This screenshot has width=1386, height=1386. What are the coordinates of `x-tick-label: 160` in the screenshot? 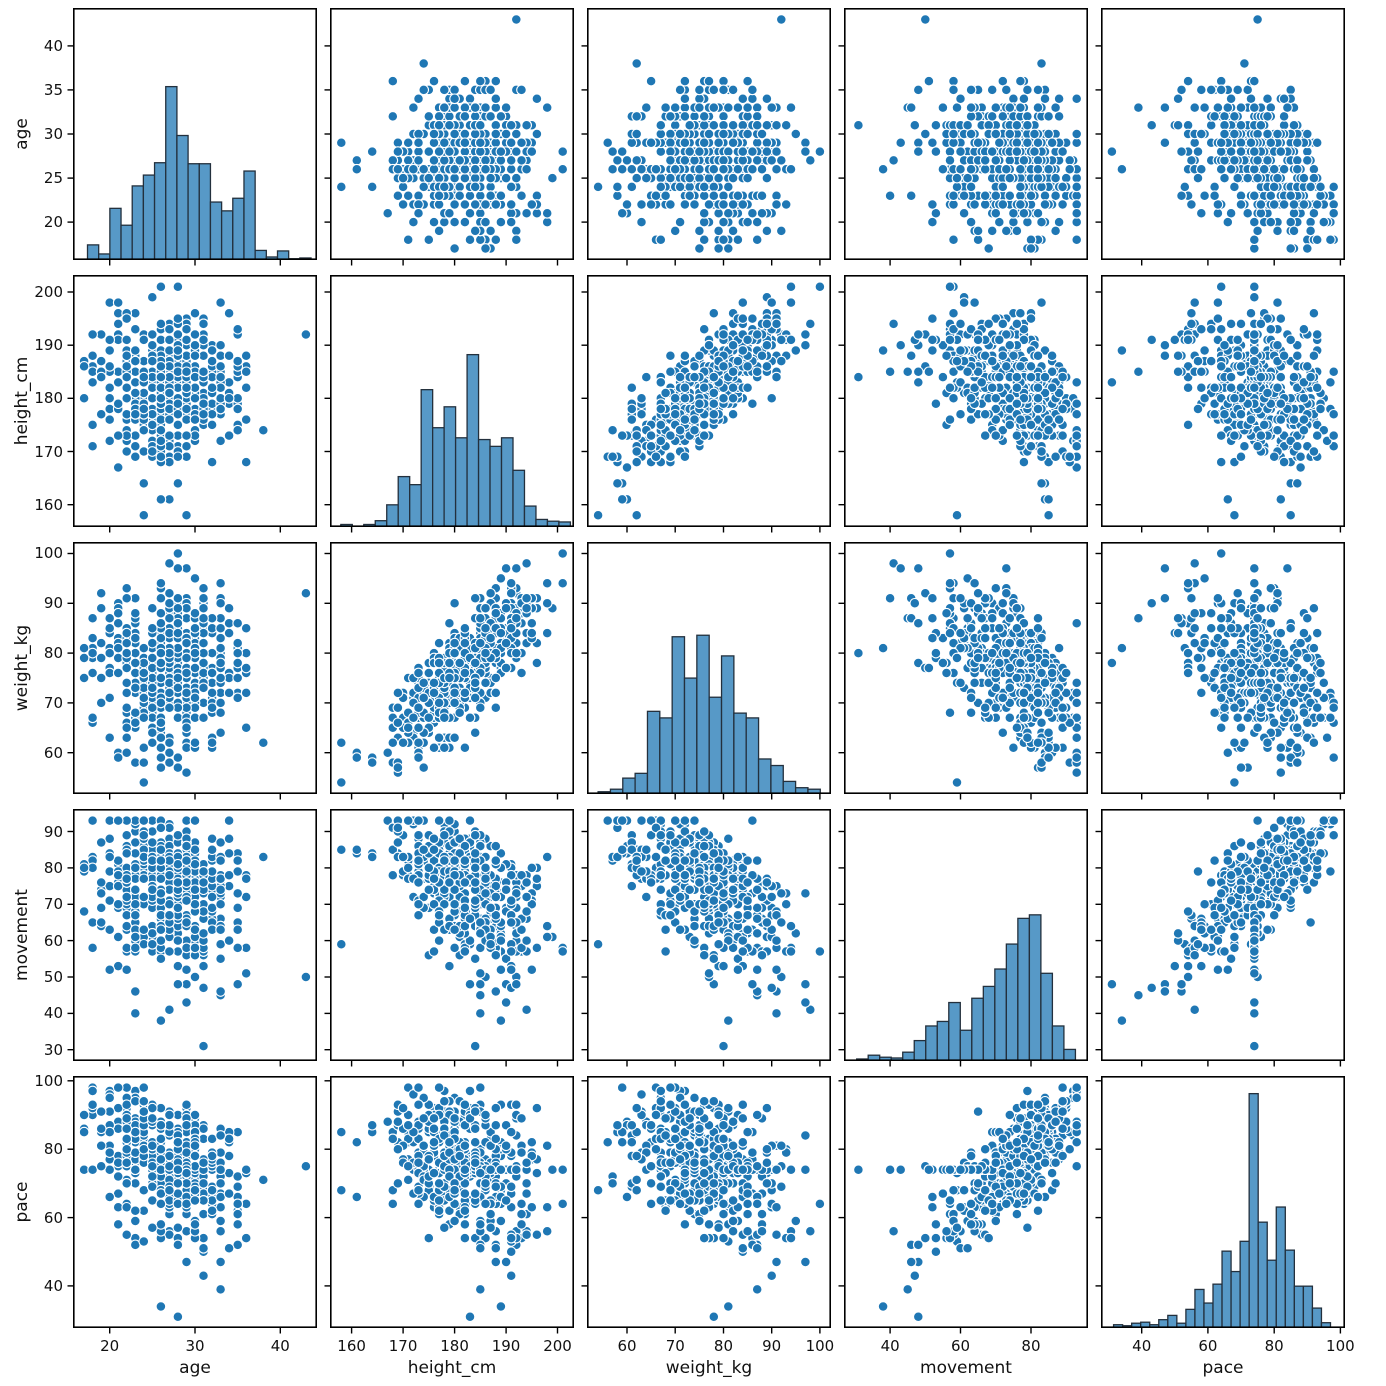 It's located at (351, 1346).